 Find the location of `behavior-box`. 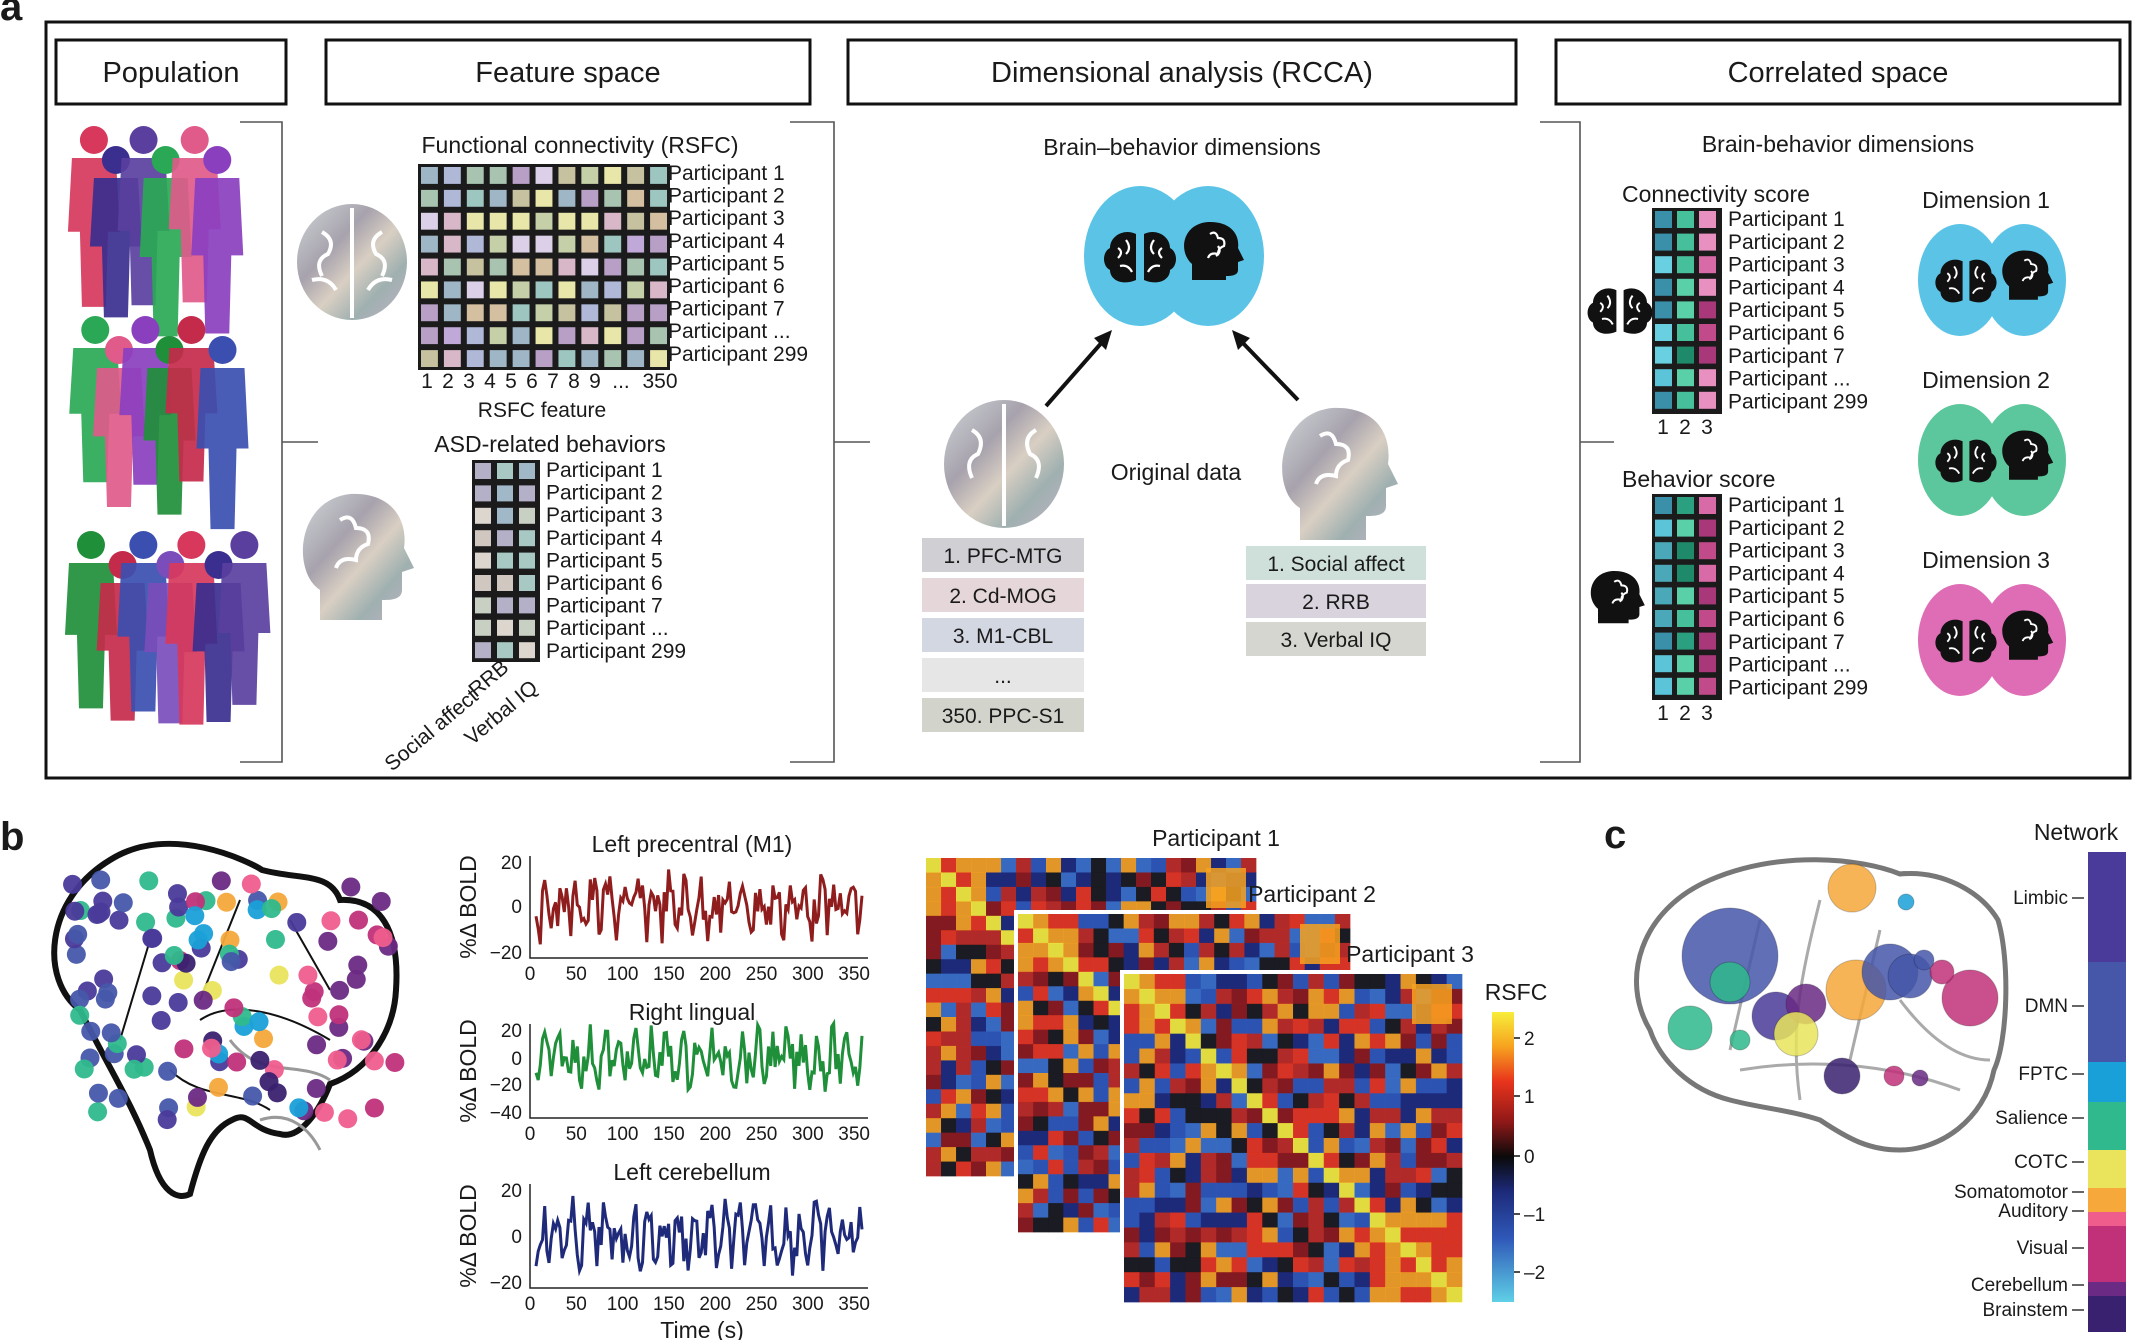

behavior-box is located at coordinates (1336, 563).